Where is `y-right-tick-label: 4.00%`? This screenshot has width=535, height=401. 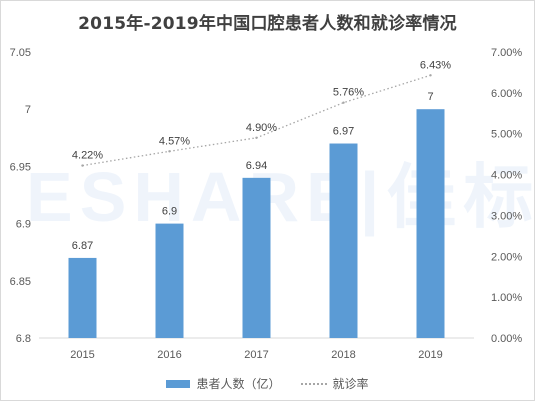
y-right-tick-label: 4.00% is located at coordinates (506, 176).